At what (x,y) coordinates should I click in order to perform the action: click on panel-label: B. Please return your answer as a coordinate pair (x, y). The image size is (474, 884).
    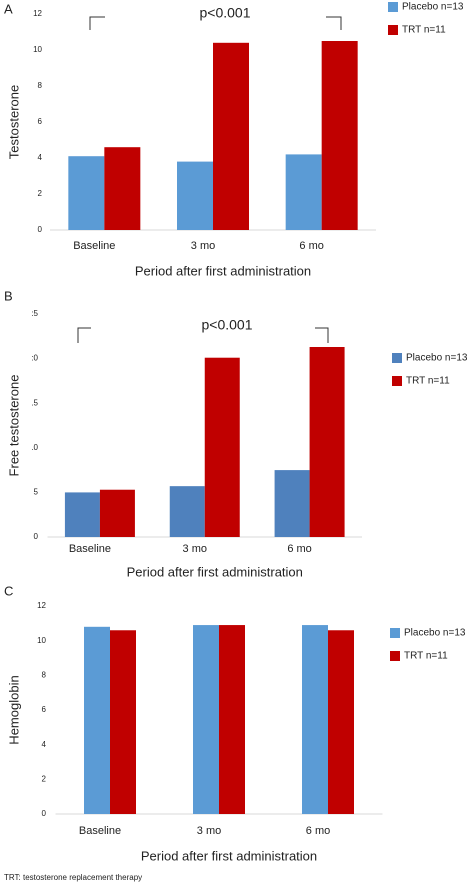
    Looking at the image, I should click on (8, 295).